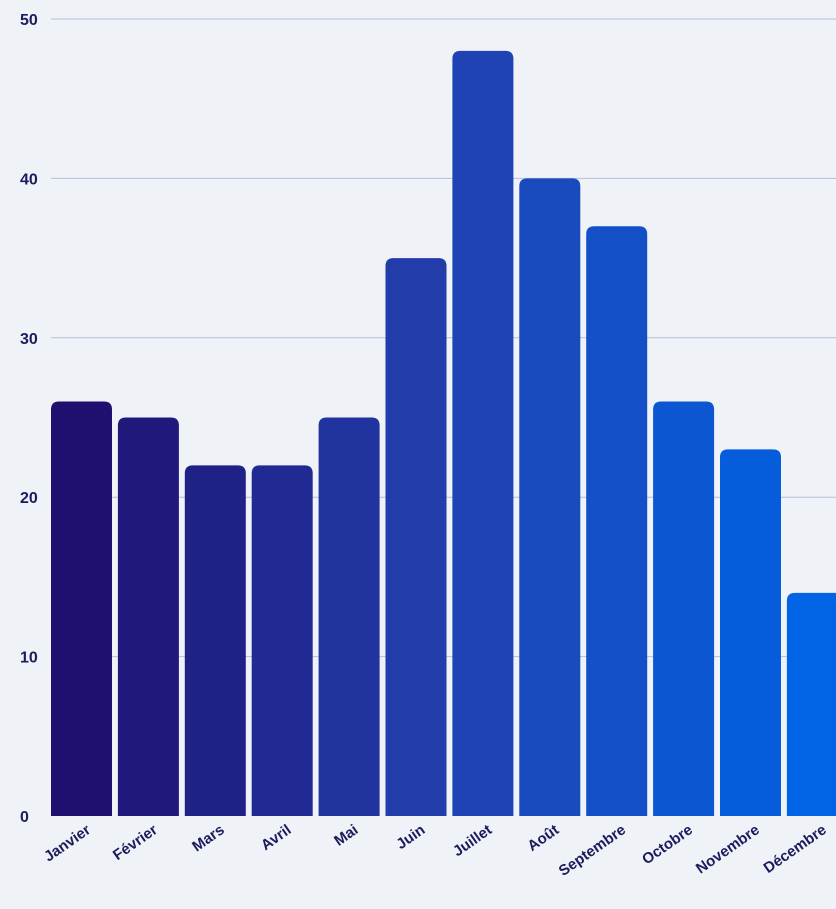 This screenshot has width=836, height=909. I want to click on bar-août, so click(550, 497).